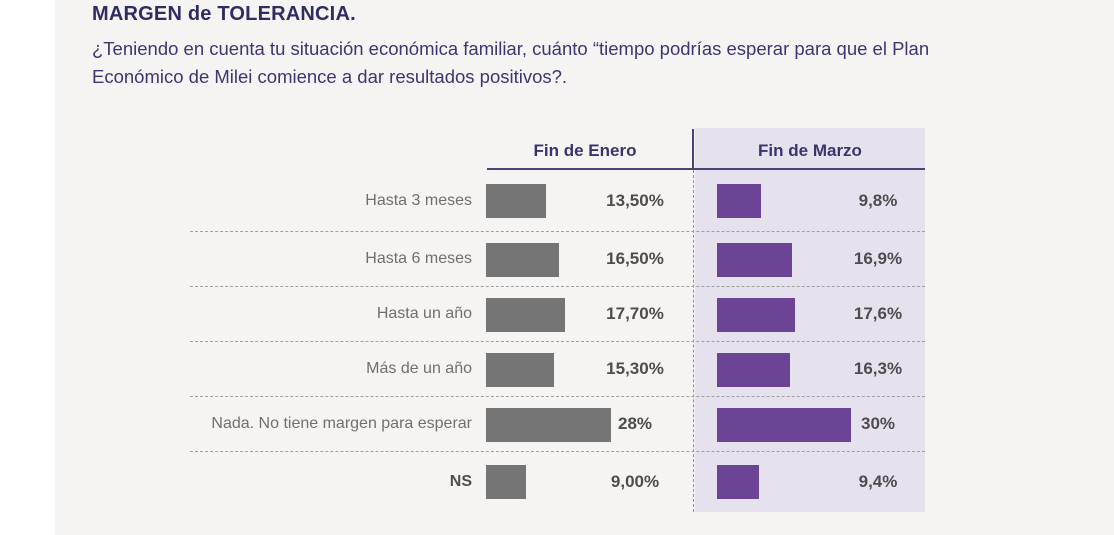 This screenshot has width=1114, height=535. What do you see at coordinates (706, 169) in the screenshot?
I see `header-underline` at bounding box center [706, 169].